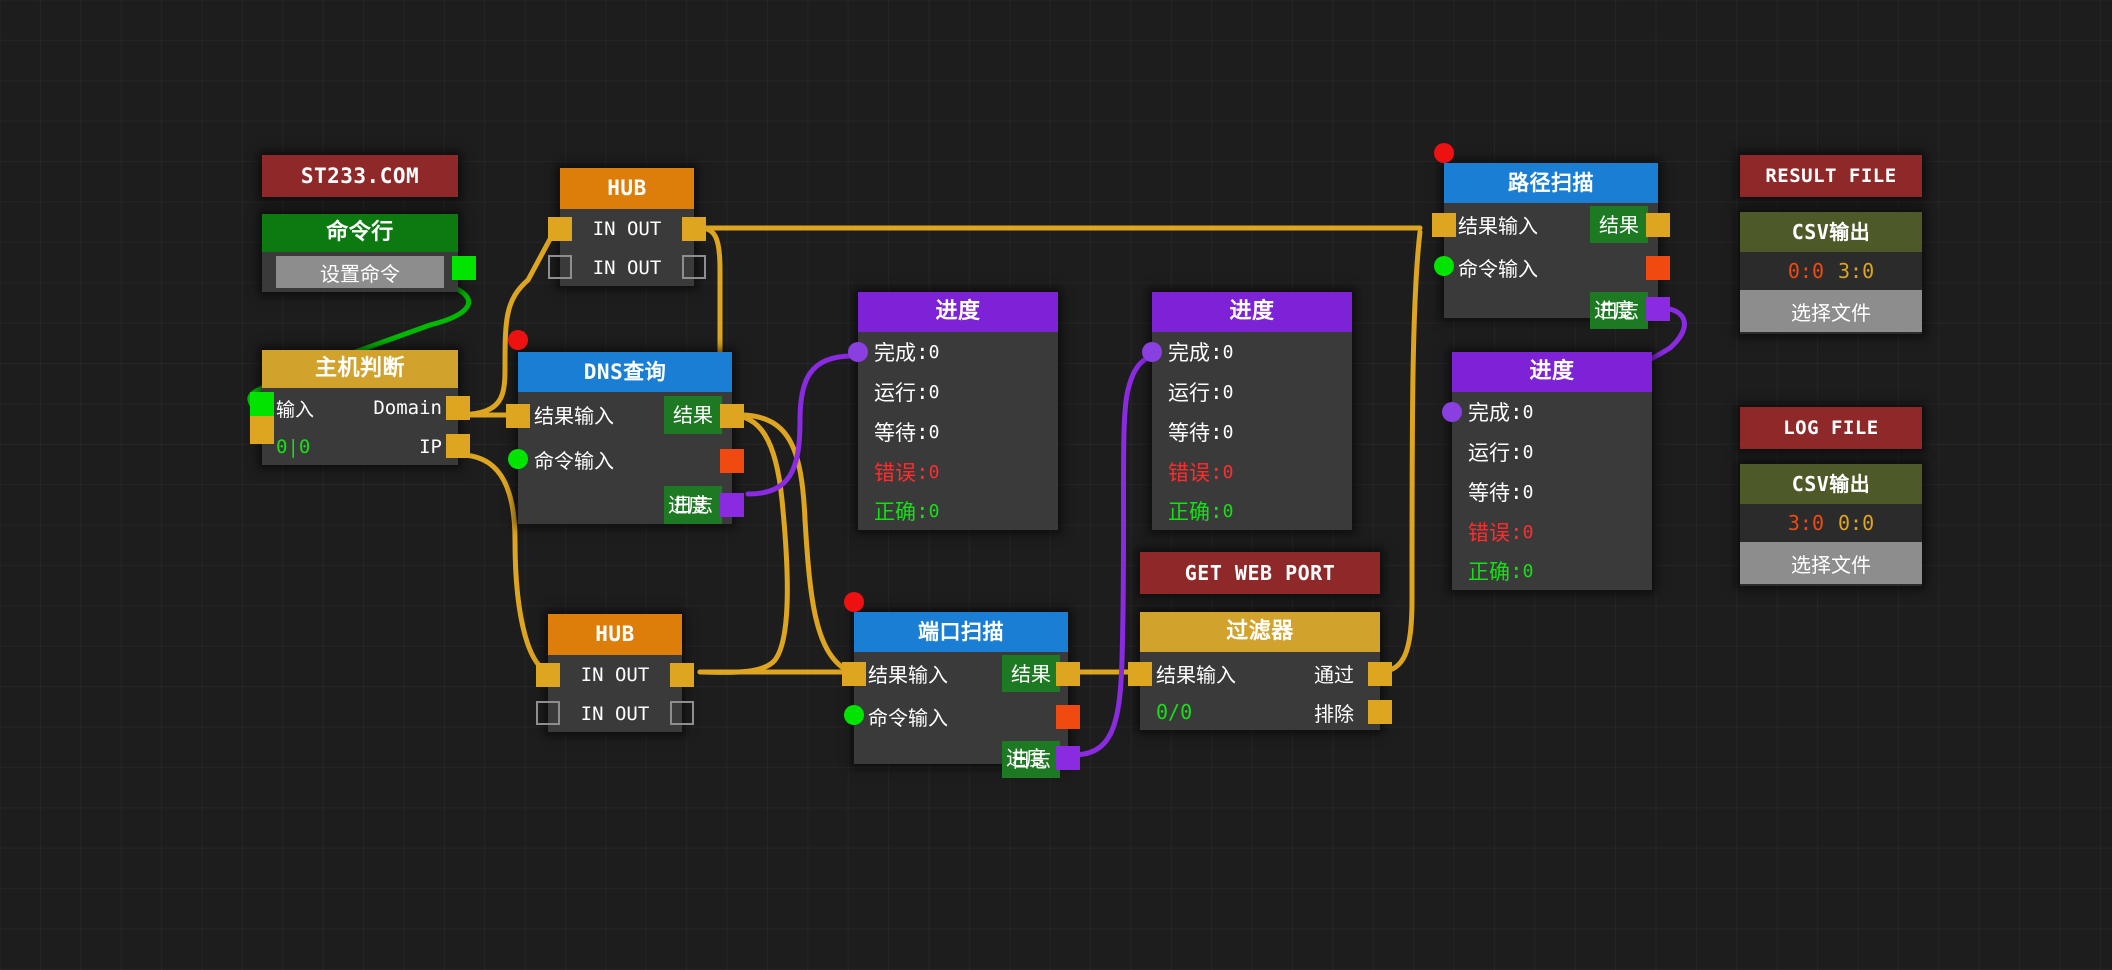 This screenshot has width=2112, height=970. Describe the element at coordinates (1260, 632) in the screenshot. I see `node-title-filter: 过滤器` at that location.